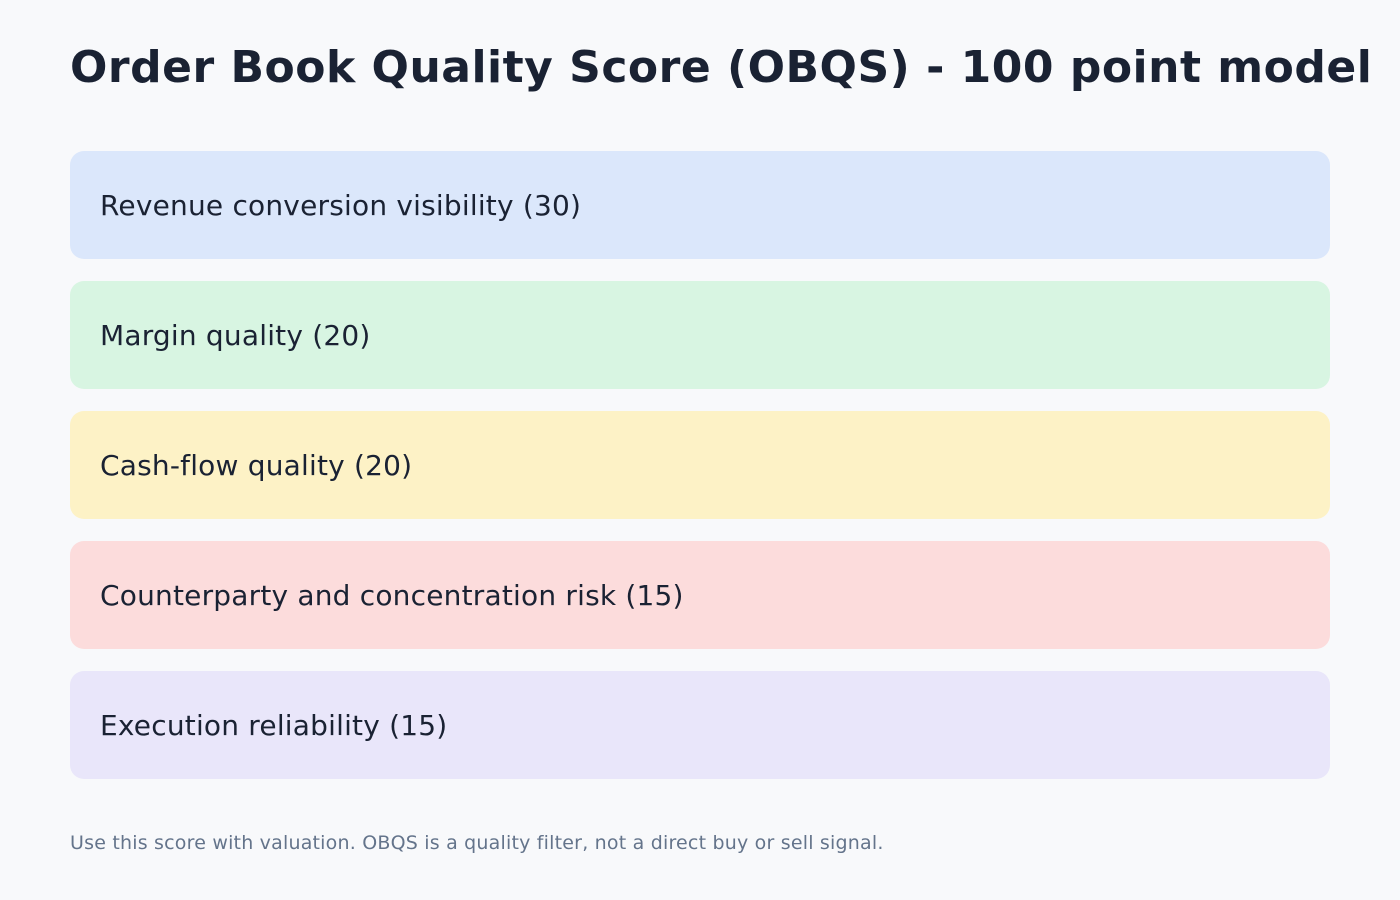 The width and height of the screenshot is (1400, 900). What do you see at coordinates (274, 725) in the screenshot?
I see `score-component-label: Execution reliability (15)` at bounding box center [274, 725].